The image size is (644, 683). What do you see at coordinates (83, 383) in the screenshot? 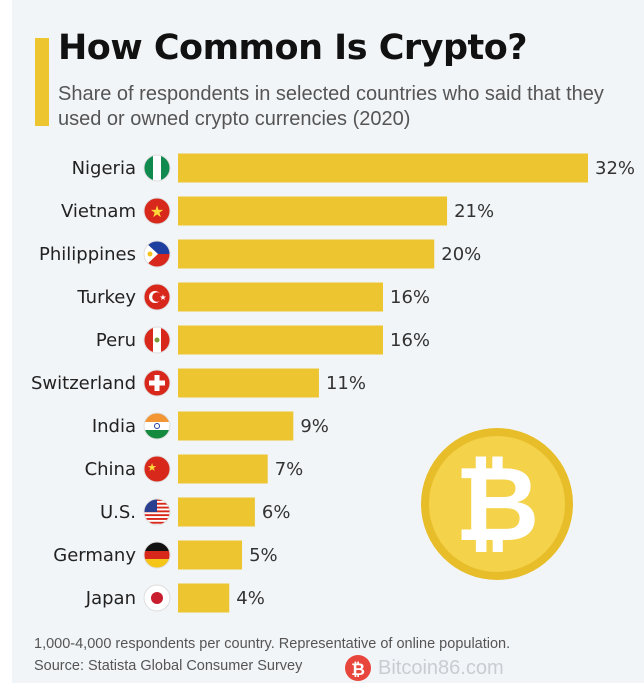
I see `category-label: Switzerland` at bounding box center [83, 383].